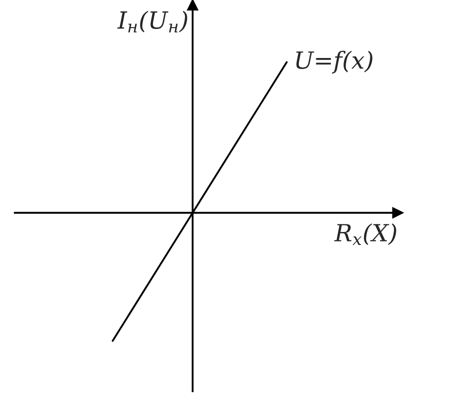  I want to click on x-axis-title: R$_{x}$(X), so click(365, 234).